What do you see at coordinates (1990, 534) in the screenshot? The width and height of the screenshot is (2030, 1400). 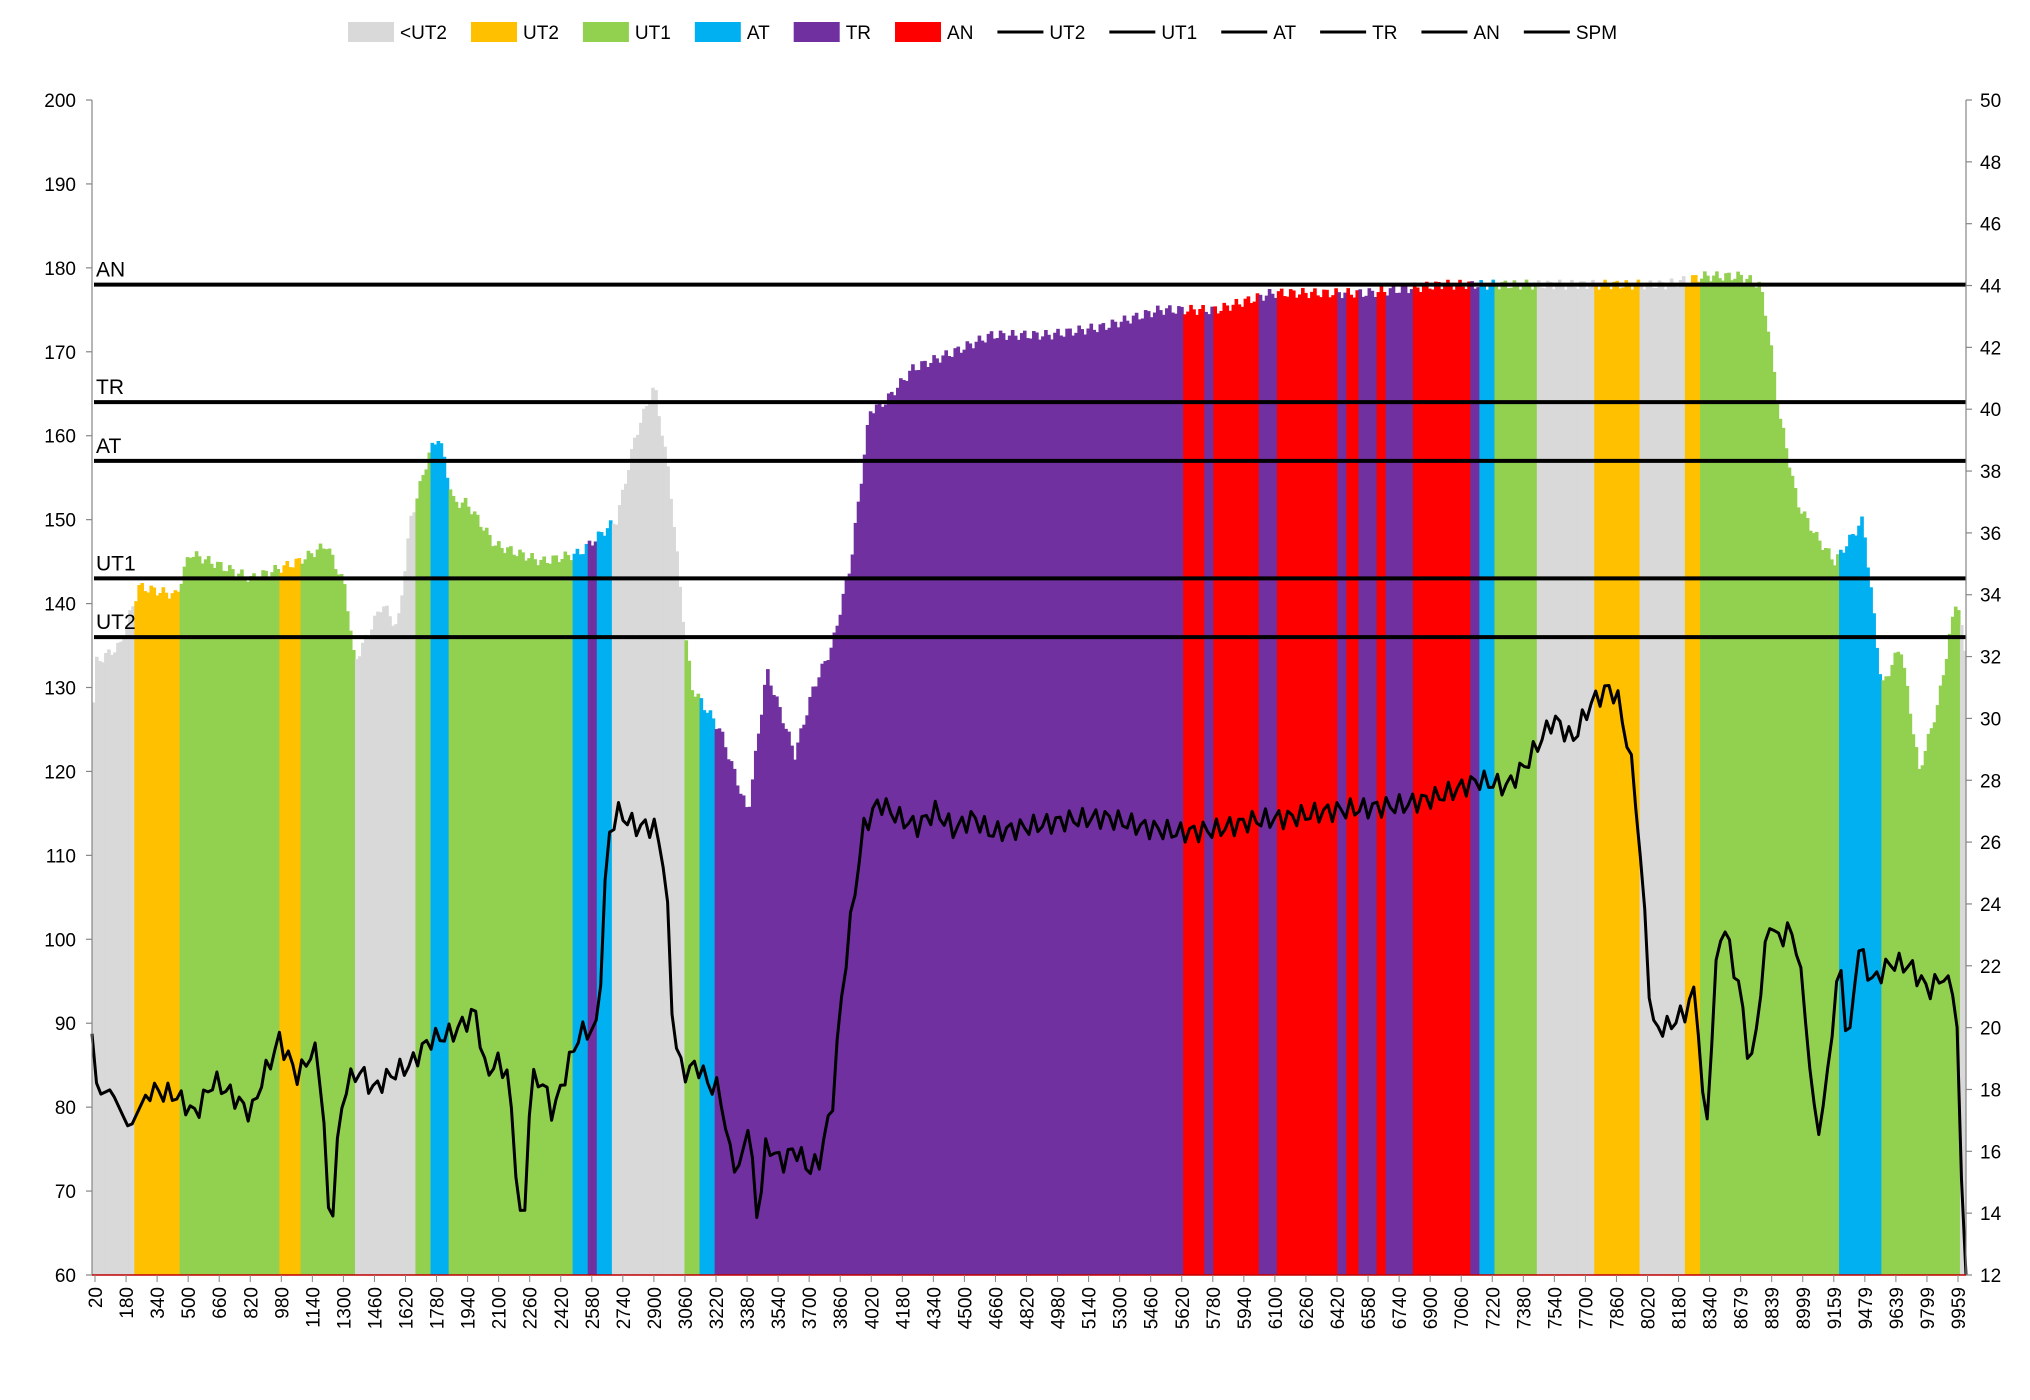 I see `y2-tick-label: 36` at bounding box center [1990, 534].